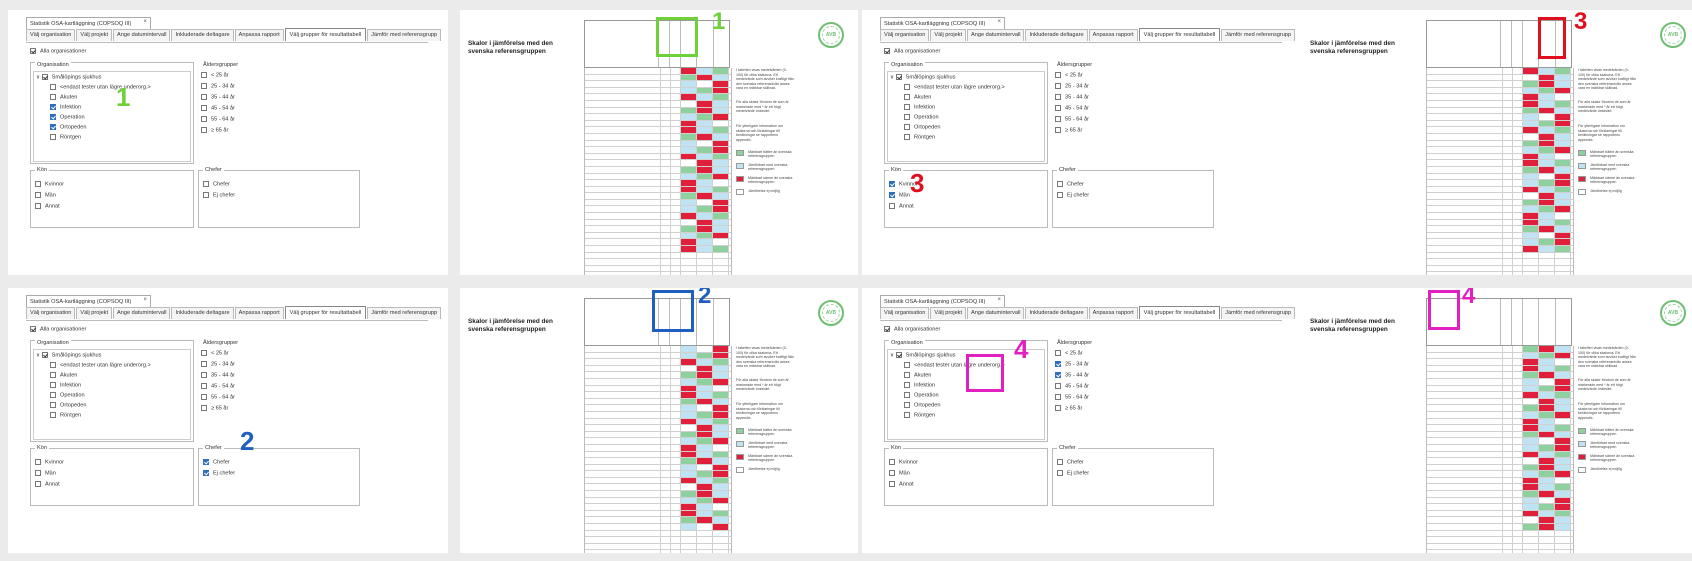 Image resolution: width=1692 pixels, height=561 pixels. I want to click on age-item: 45 - 54 år, so click(218, 108).